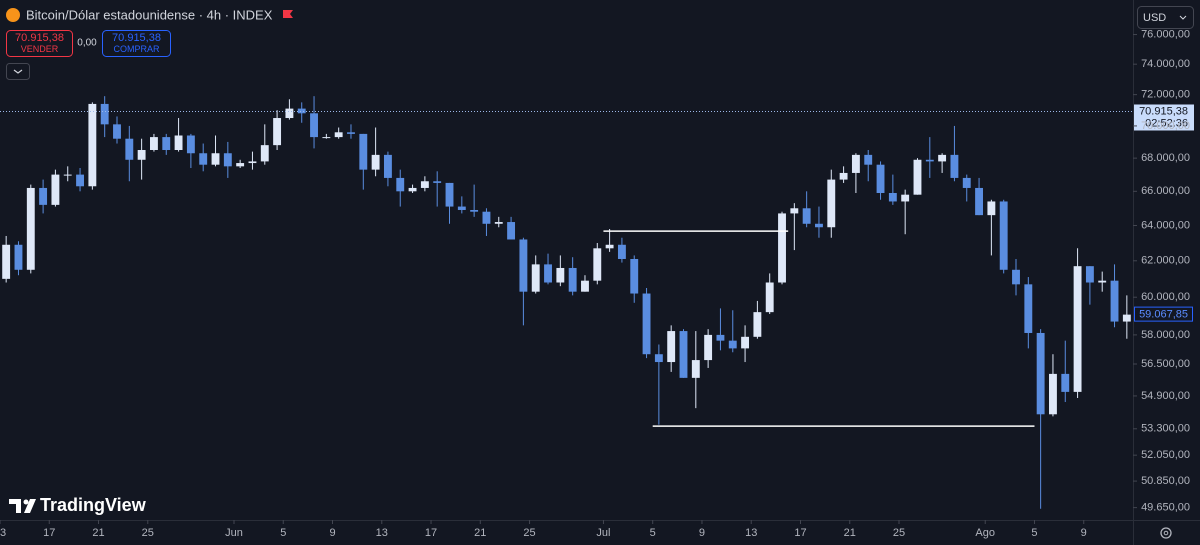 This screenshot has width=1200, height=545. I want to click on x-tick-label: Jul, so click(603, 533).